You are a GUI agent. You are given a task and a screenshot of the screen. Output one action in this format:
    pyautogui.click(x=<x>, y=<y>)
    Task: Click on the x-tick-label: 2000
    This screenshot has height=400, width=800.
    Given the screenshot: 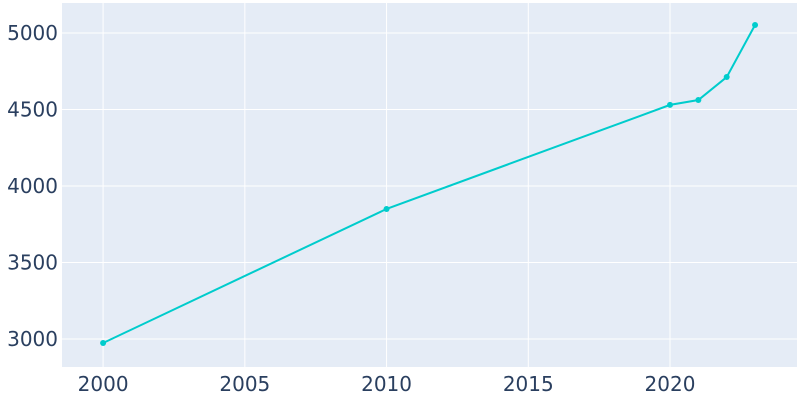 What is the action you would take?
    pyautogui.click(x=103, y=384)
    